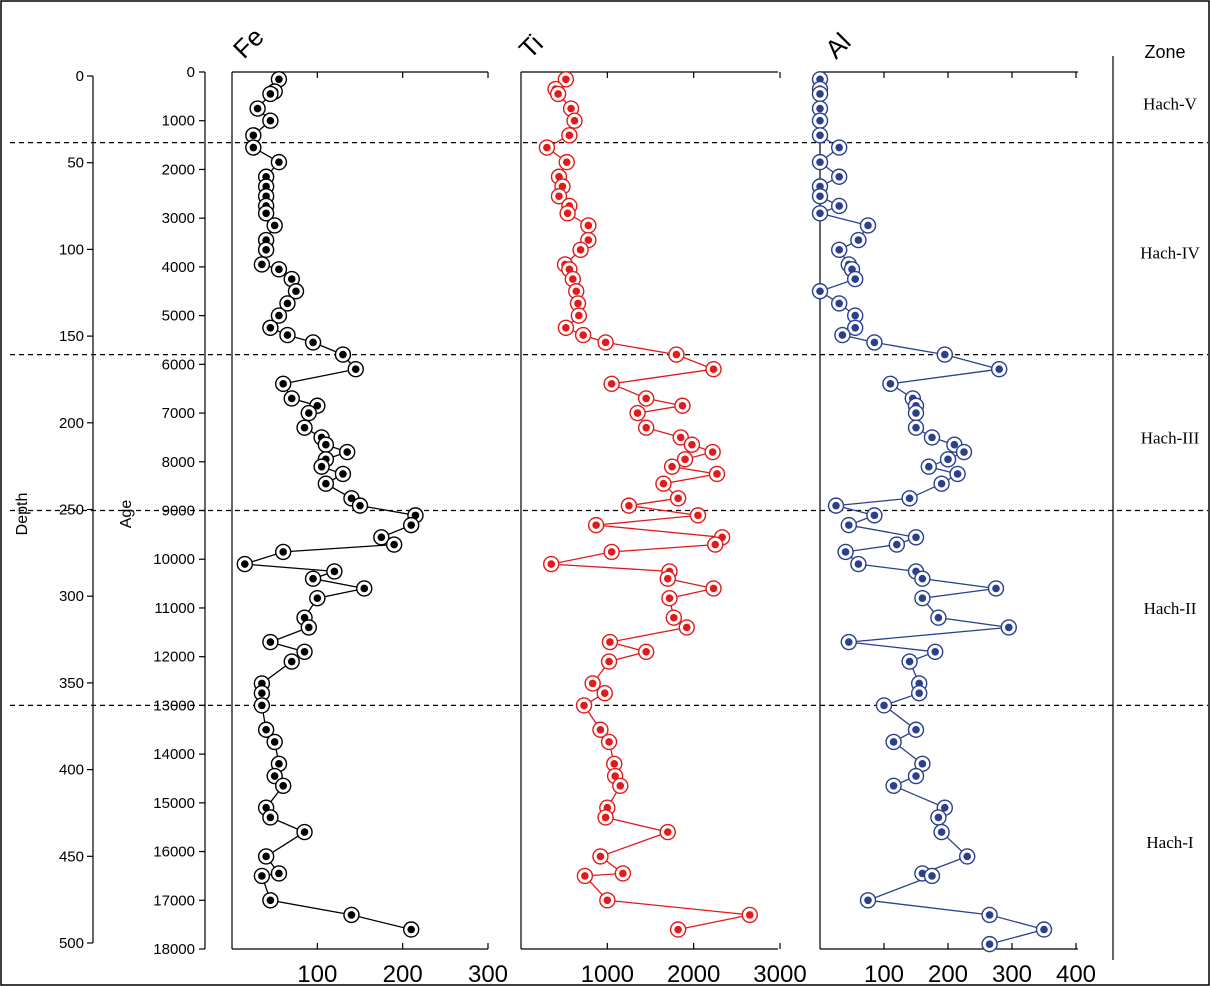 Image resolution: width=1210 pixels, height=986 pixels. I want to click on age-tick-label: 17000, so click(174, 900).